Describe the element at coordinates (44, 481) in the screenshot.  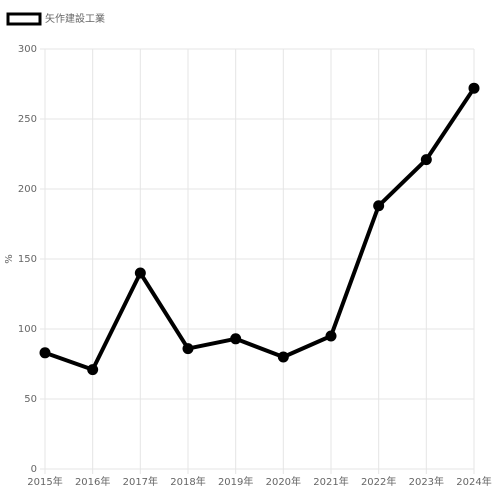
I see `x-tick-label: 2015年` at that location.